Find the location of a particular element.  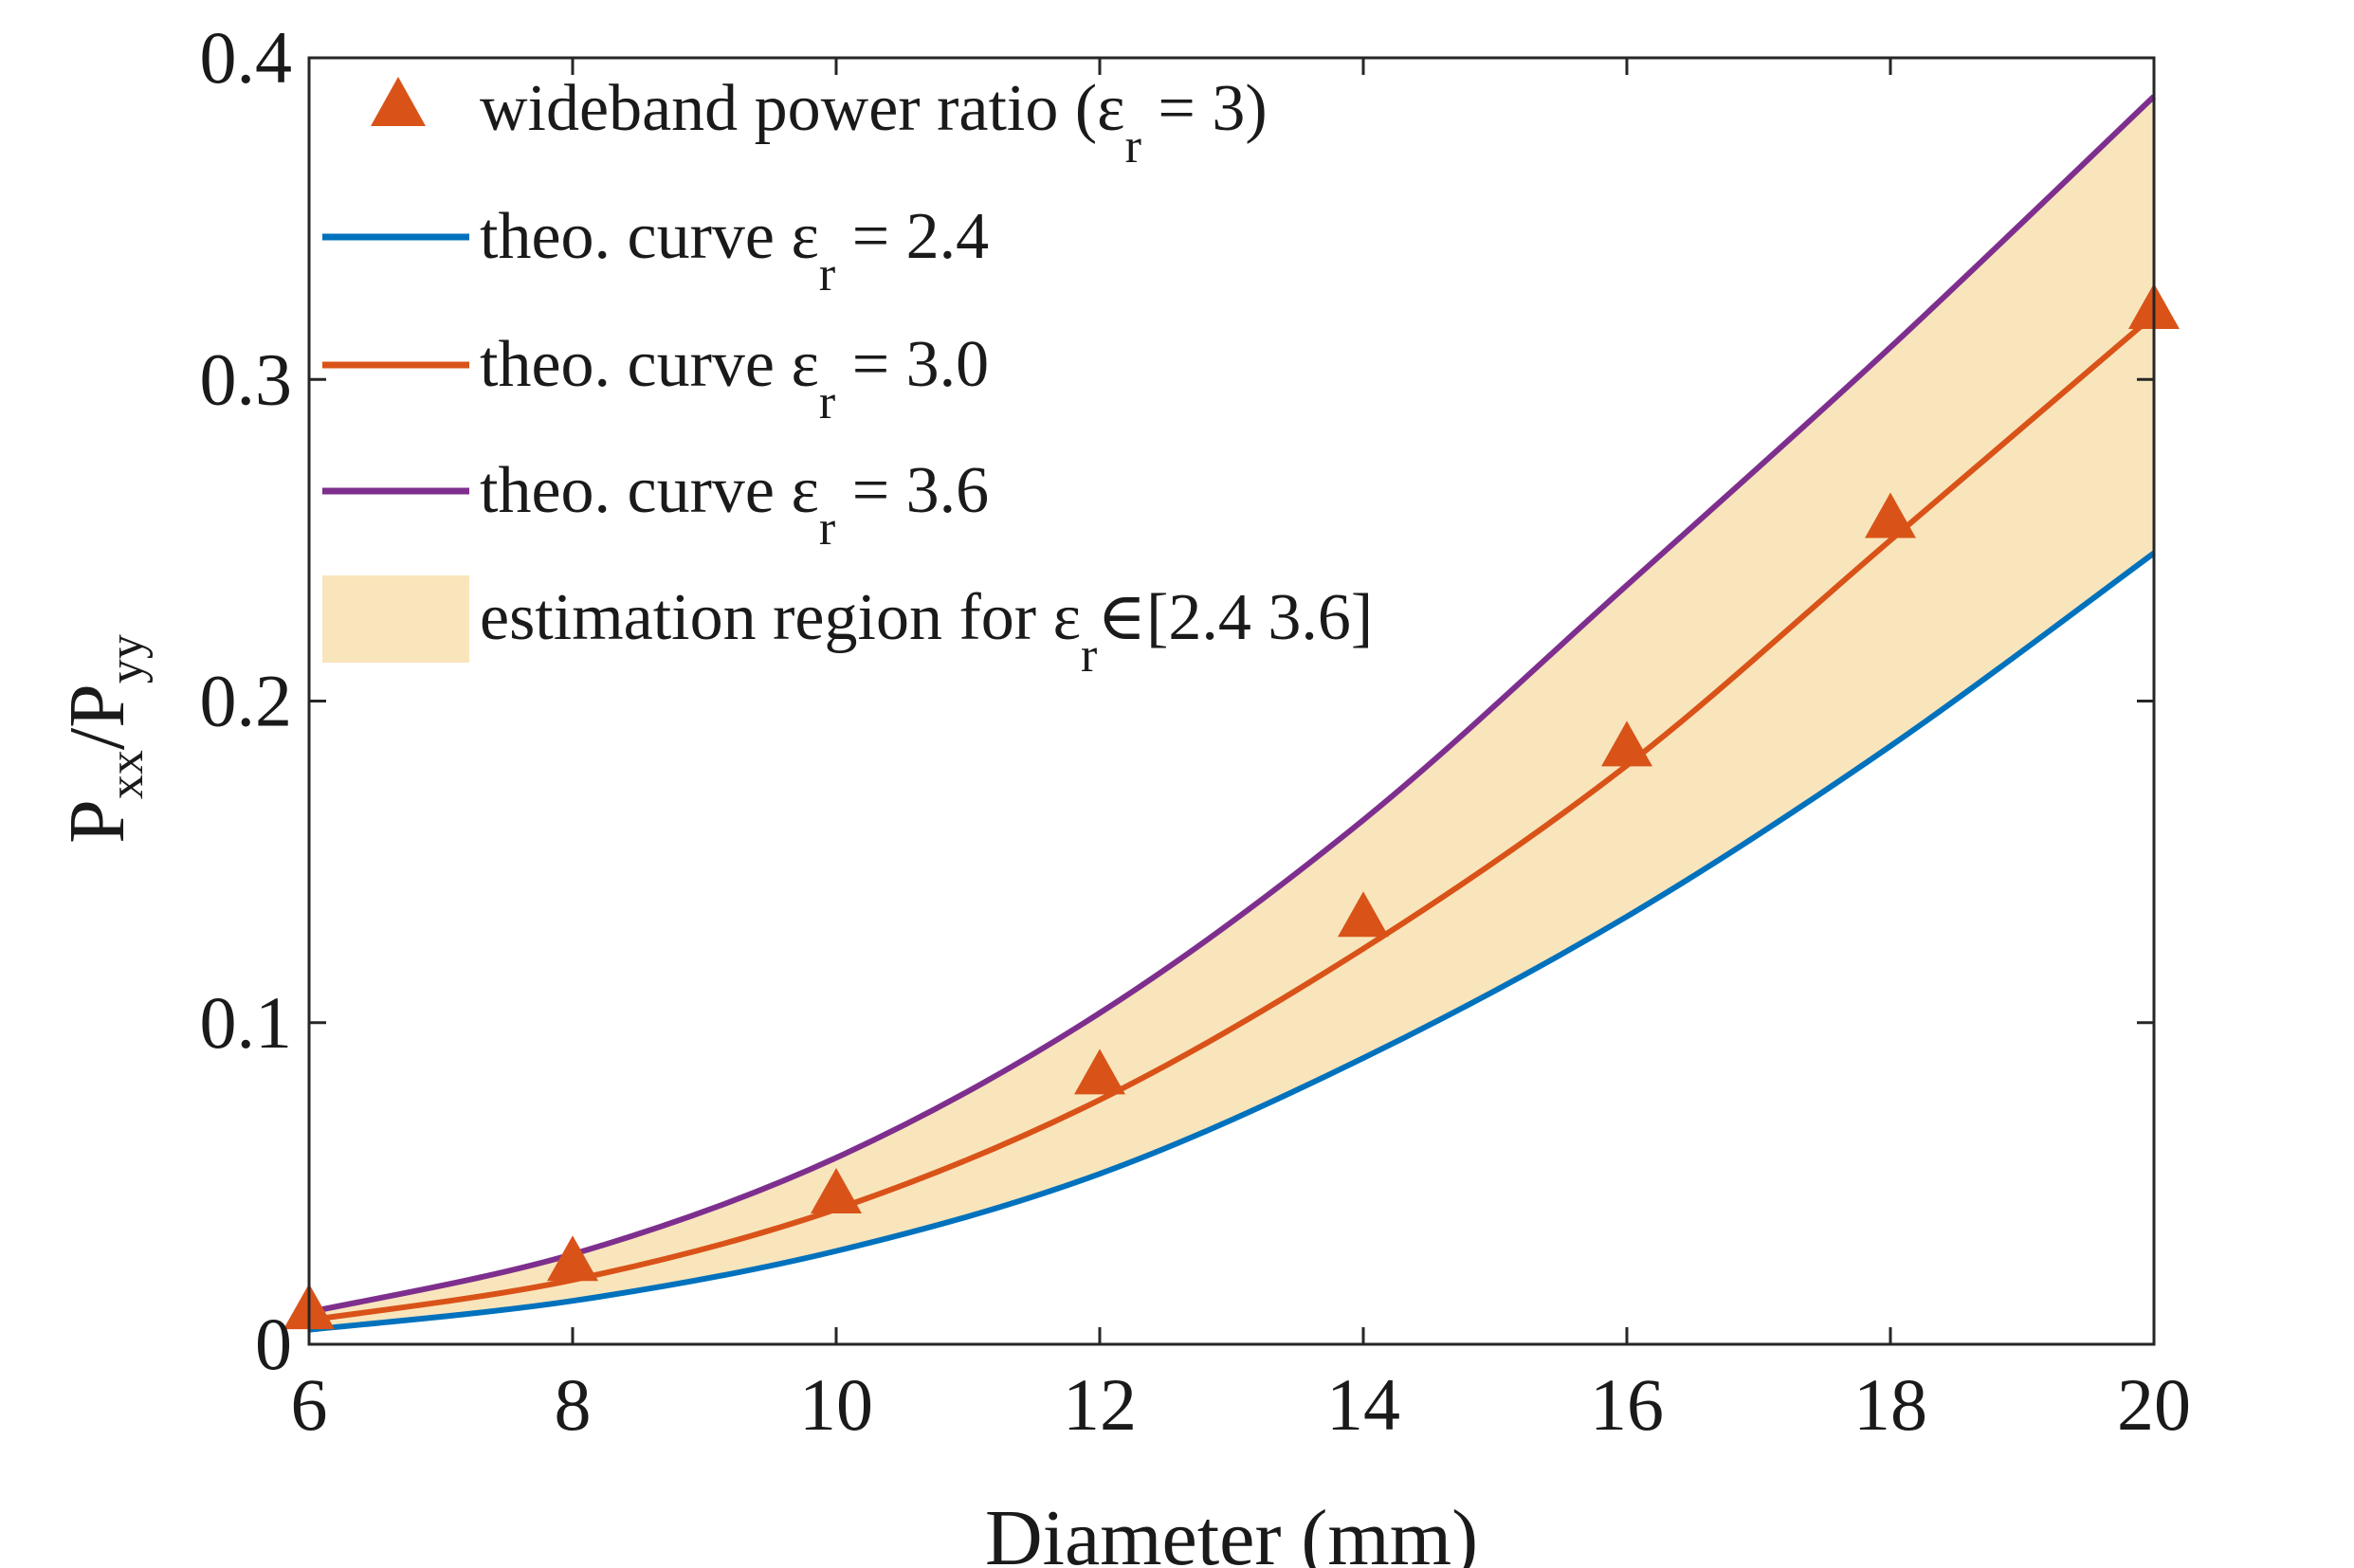

y-tick-label: 0.2 is located at coordinates (247, 701).